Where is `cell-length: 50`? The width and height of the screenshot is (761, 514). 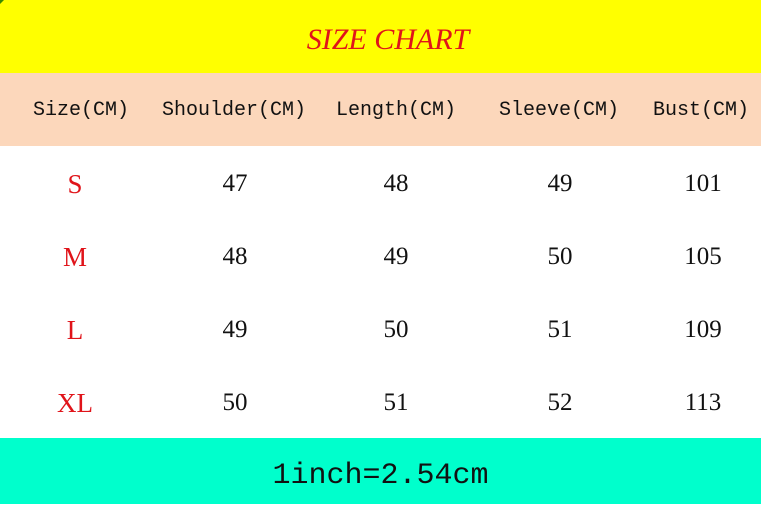 cell-length: 50 is located at coordinates (396, 329).